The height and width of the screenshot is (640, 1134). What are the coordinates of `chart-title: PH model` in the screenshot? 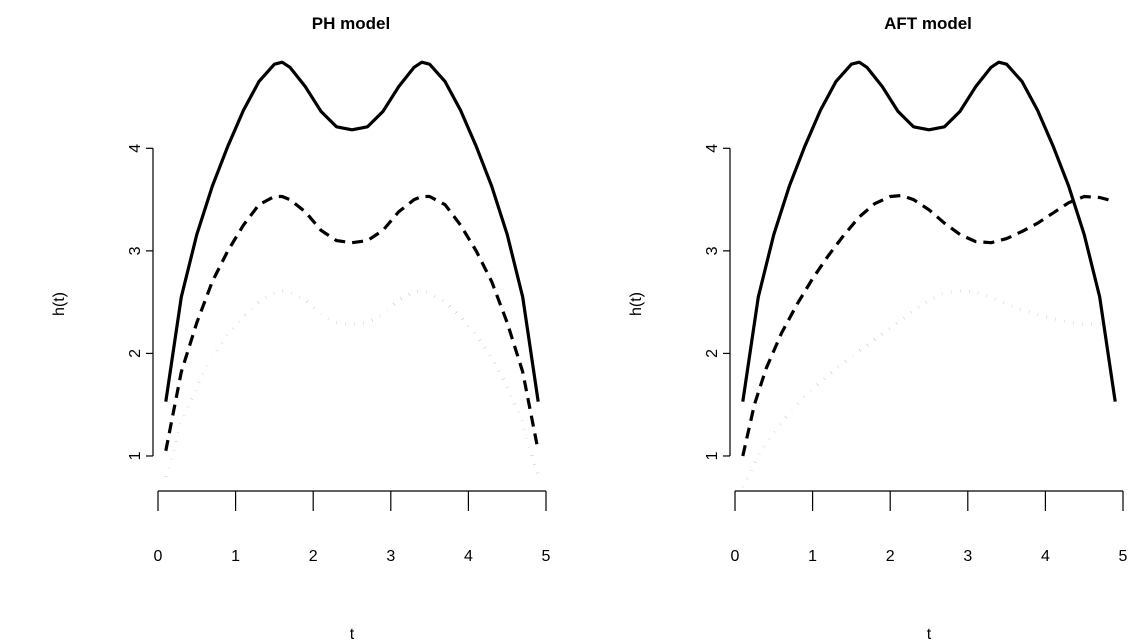 It's located at (351, 23).